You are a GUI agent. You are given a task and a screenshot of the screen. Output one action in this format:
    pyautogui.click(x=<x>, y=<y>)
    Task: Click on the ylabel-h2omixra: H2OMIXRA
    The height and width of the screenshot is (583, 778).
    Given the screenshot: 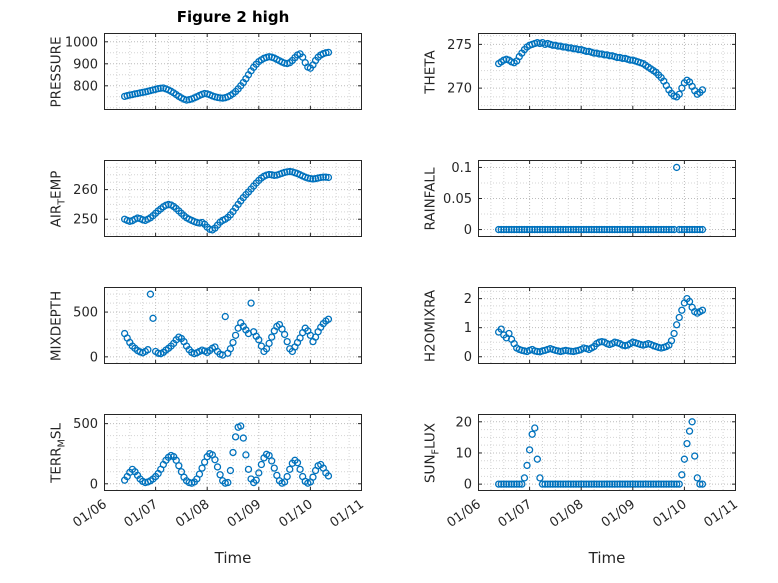 What is the action you would take?
    pyautogui.click(x=432, y=325)
    